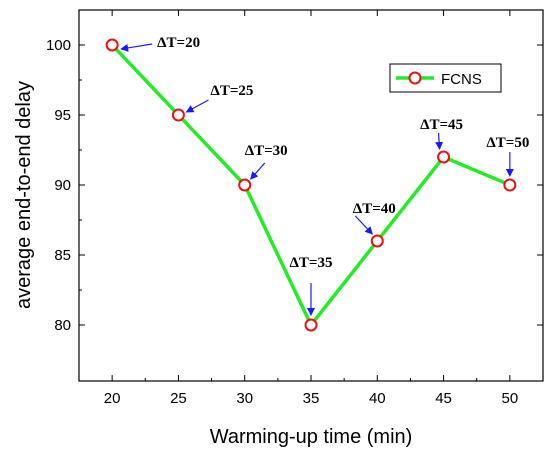 The height and width of the screenshot is (457, 550). Describe the element at coordinates (62, 115) in the screenshot. I see `y-tick-label: 95` at that location.